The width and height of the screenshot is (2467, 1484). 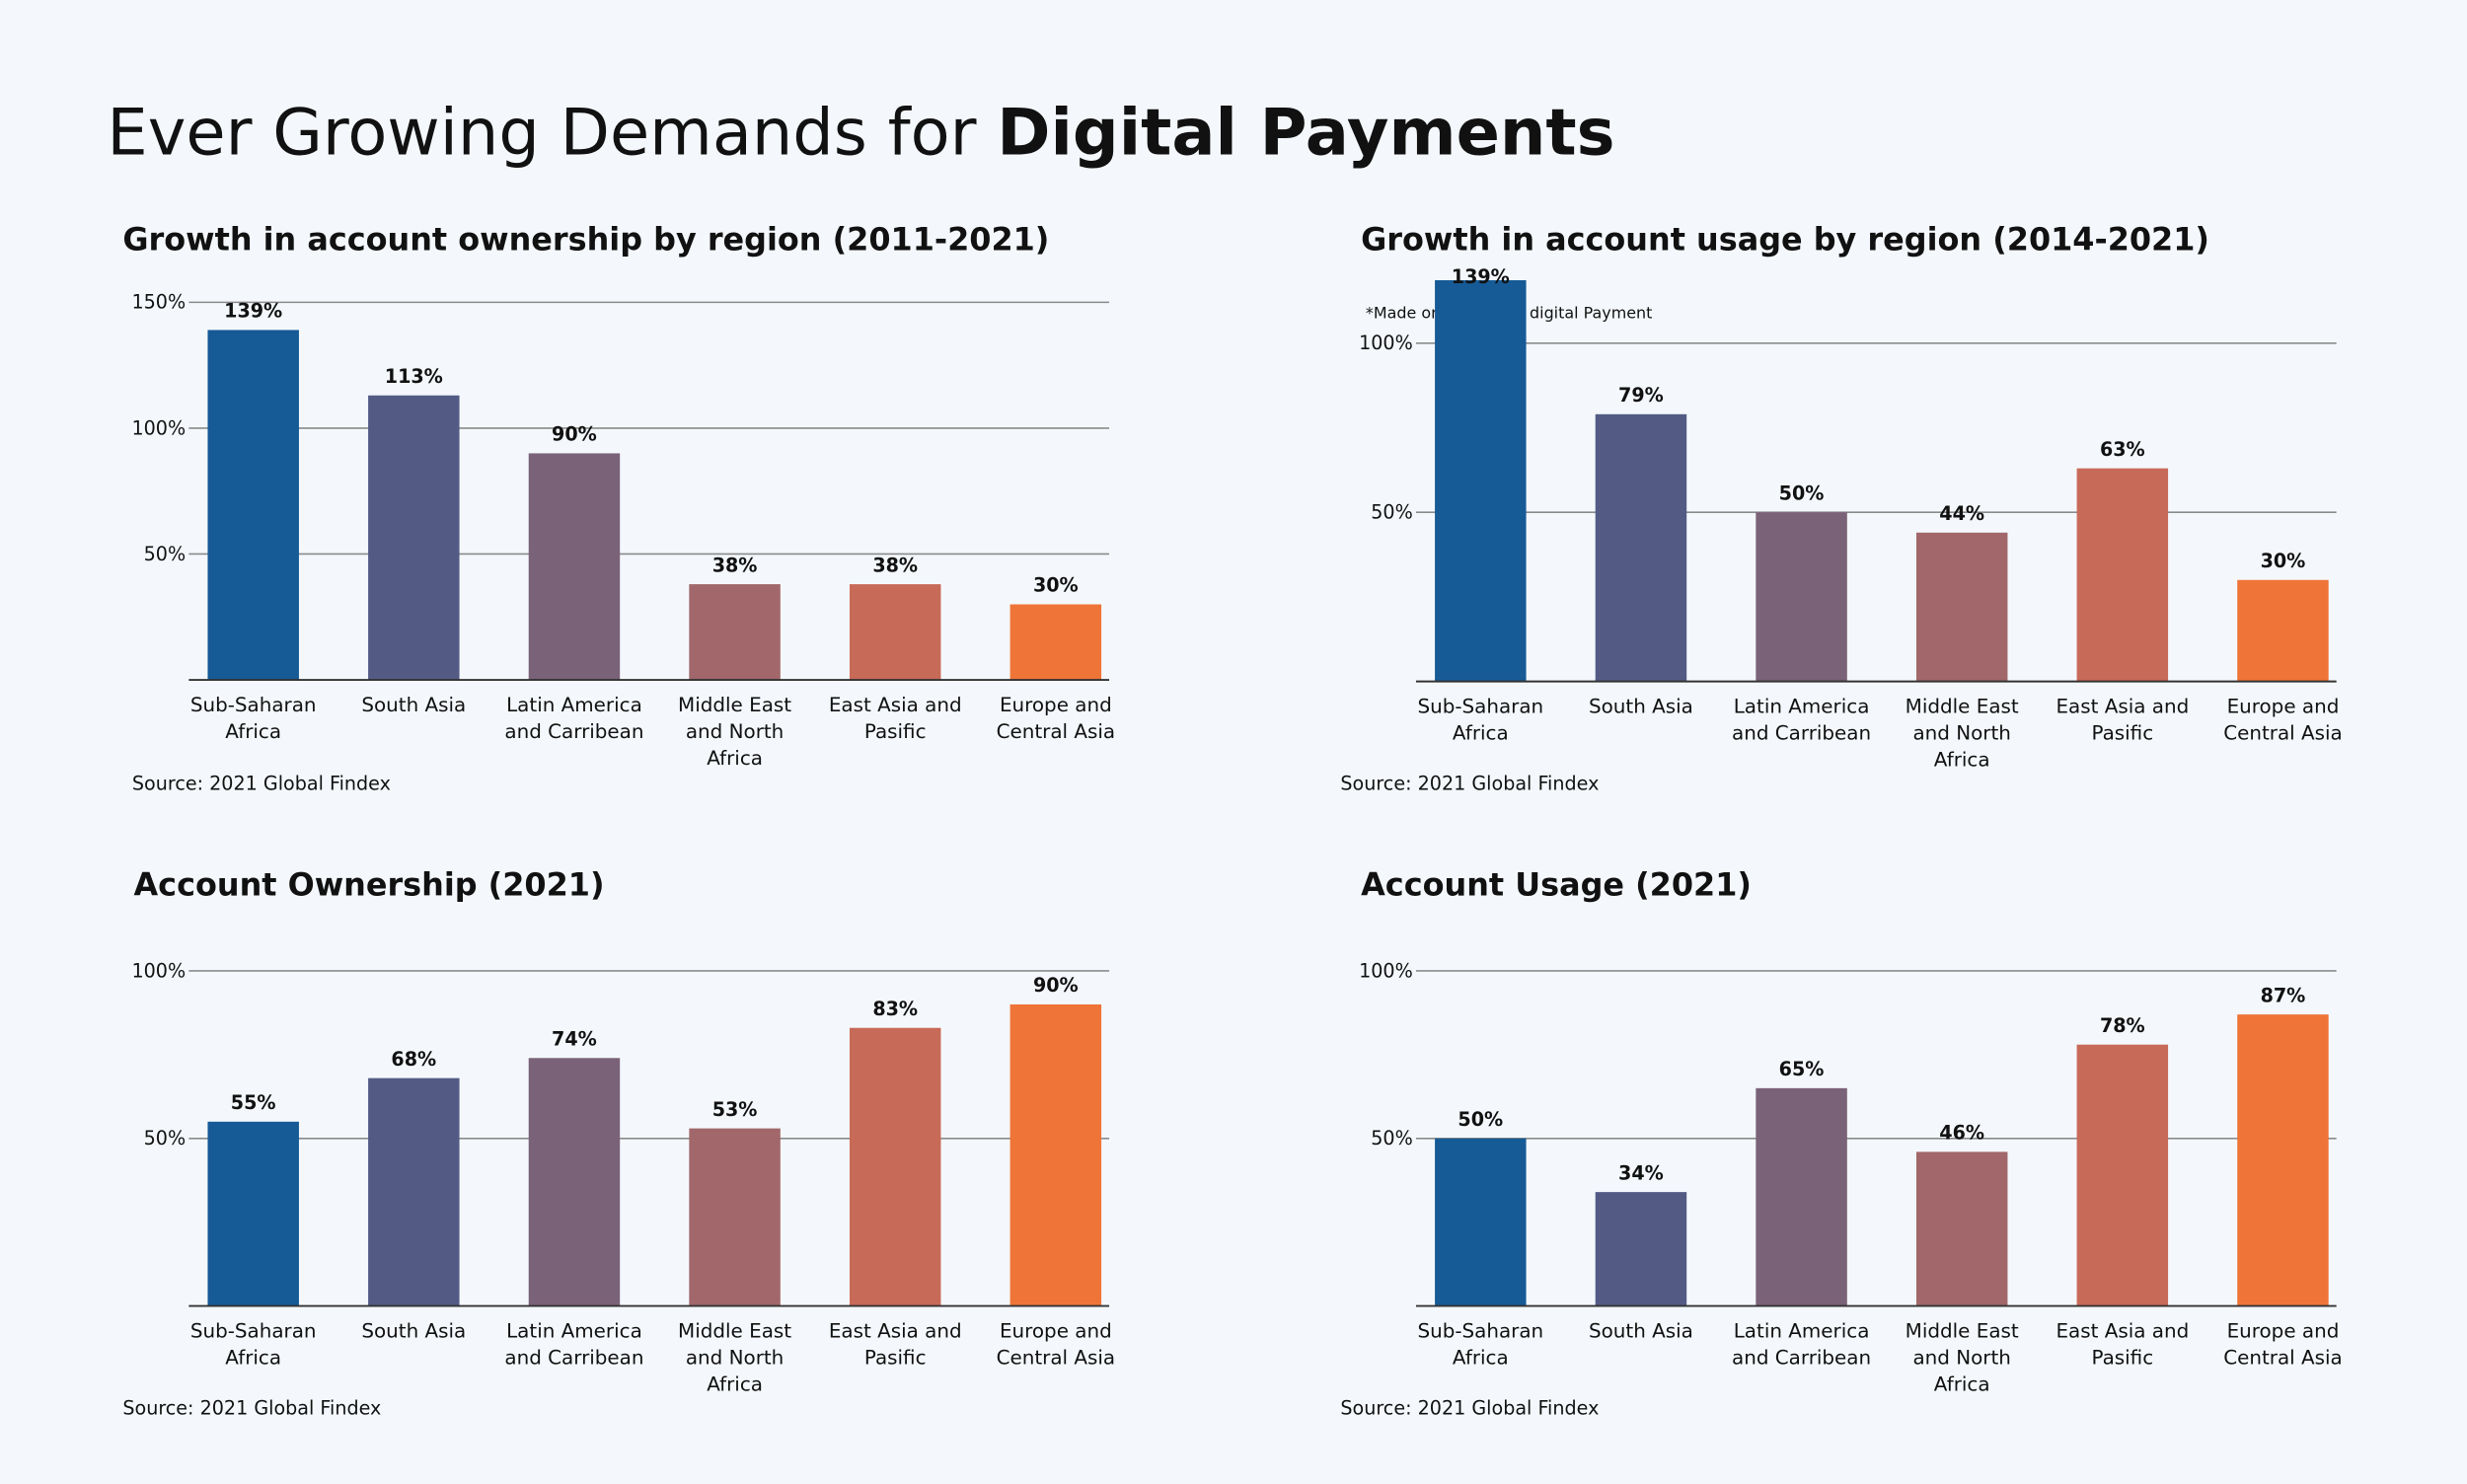 What do you see at coordinates (369, 884) in the screenshot?
I see `chart-title: Account Ownership (2021)` at bounding box center [369, 884].